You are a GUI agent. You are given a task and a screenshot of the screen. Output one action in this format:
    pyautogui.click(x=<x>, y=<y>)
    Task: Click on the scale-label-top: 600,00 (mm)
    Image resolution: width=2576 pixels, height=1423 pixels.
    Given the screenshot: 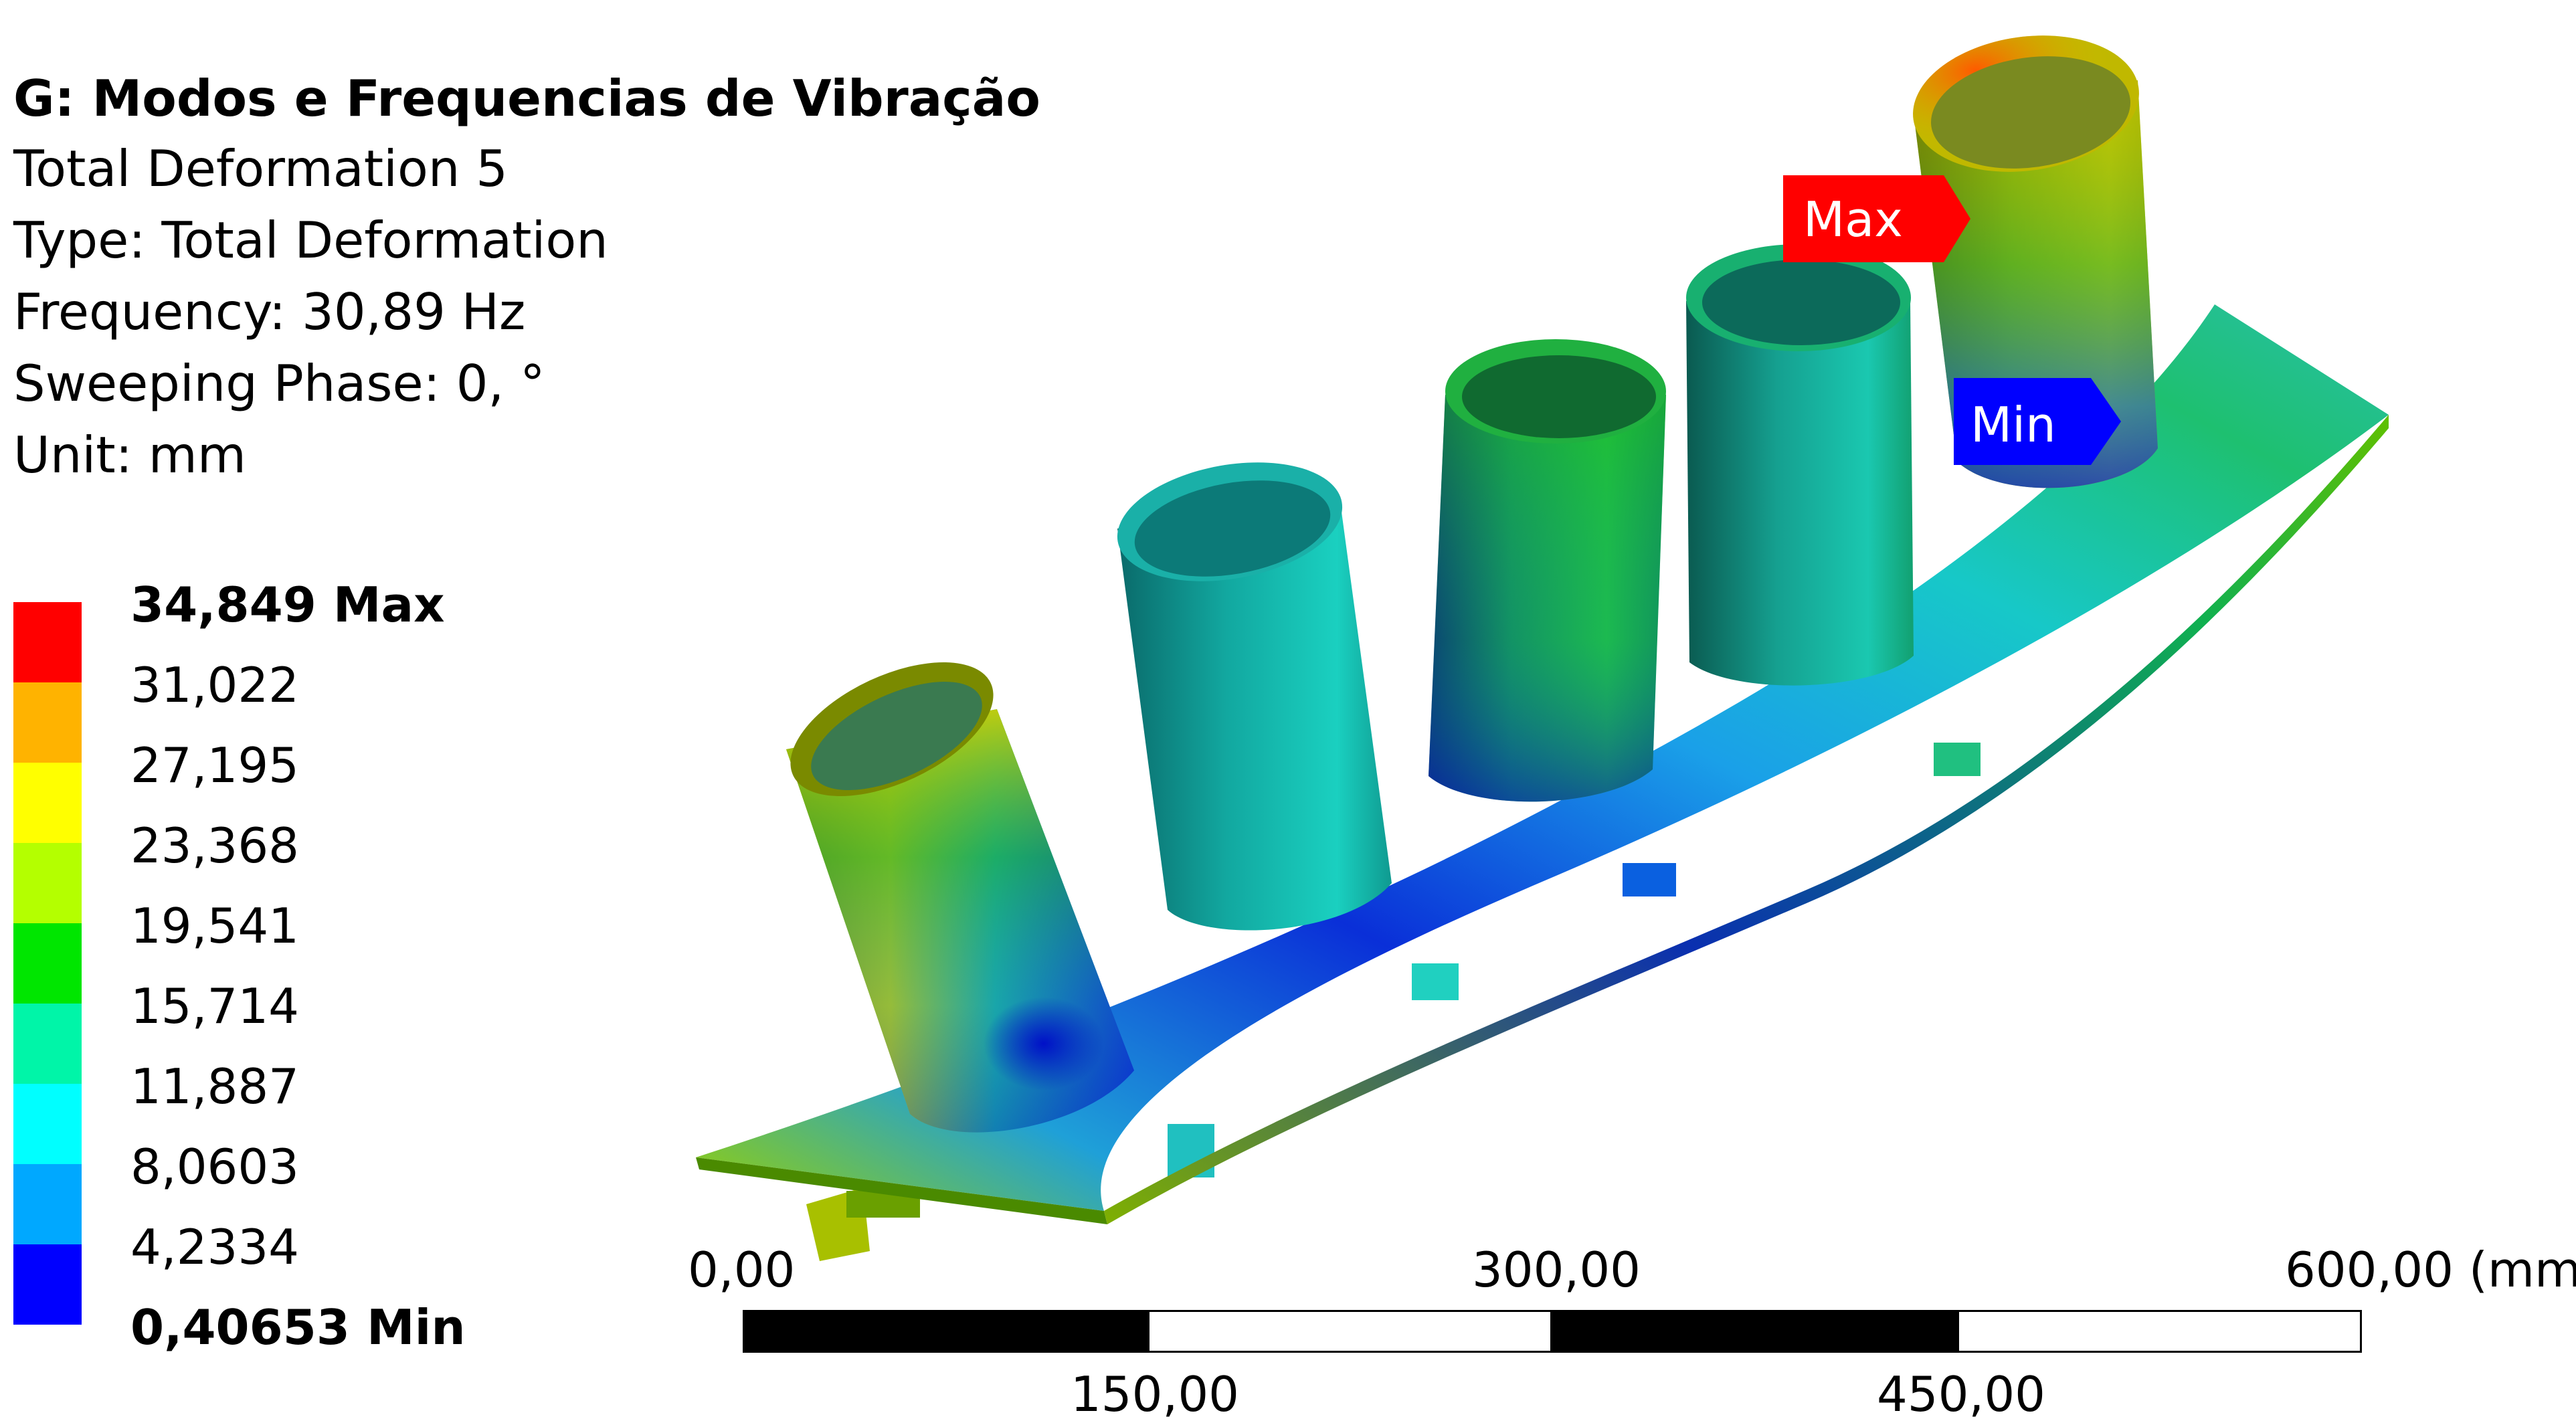 What is the action you would take?
    pyautogui.click(x=2430, y=1270)
    